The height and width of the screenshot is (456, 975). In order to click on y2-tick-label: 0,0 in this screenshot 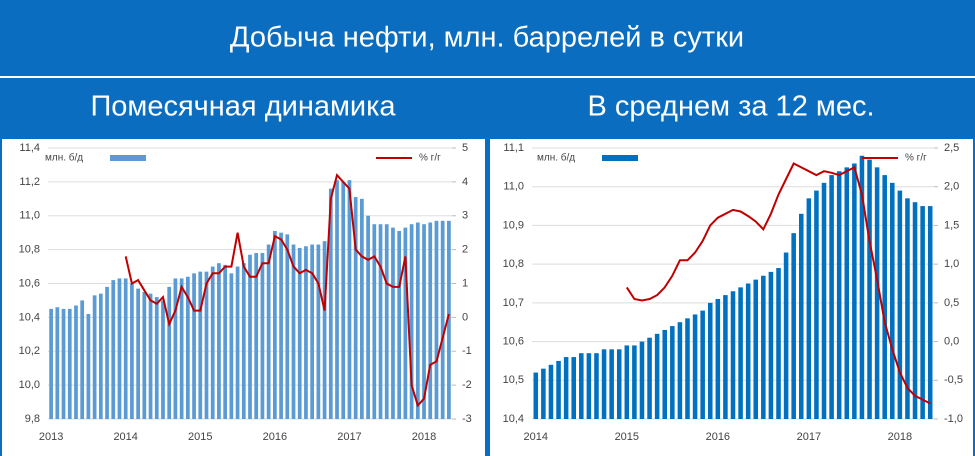, I will do `click(951, 341)`.